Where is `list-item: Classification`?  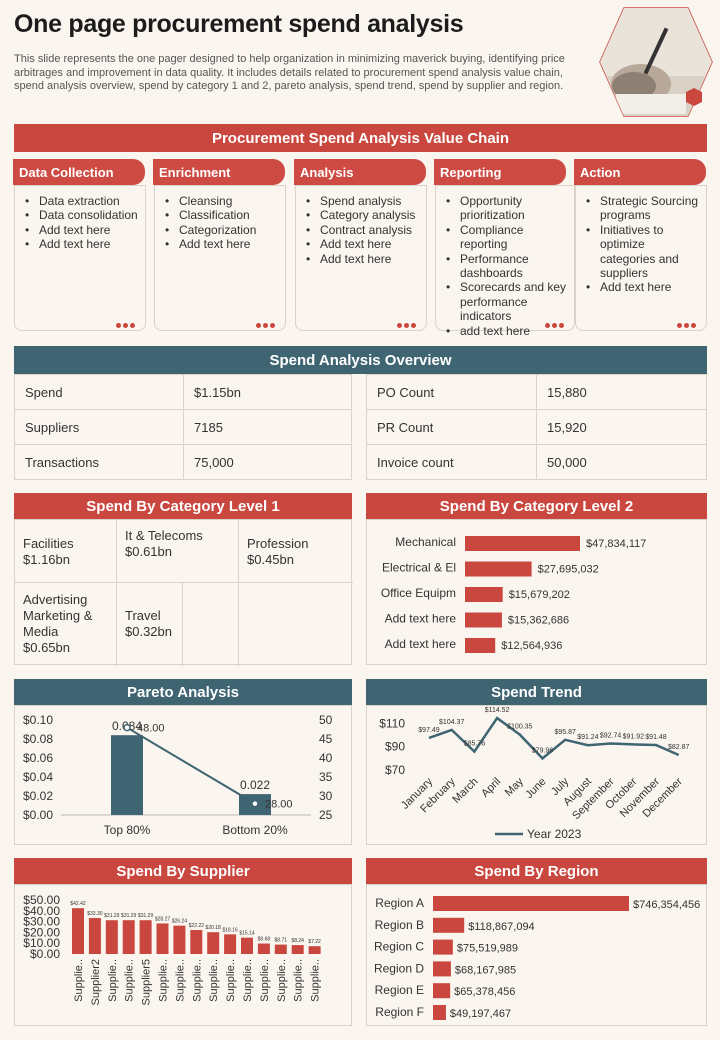
list-item: Classification is located at coordinates (221, 215).